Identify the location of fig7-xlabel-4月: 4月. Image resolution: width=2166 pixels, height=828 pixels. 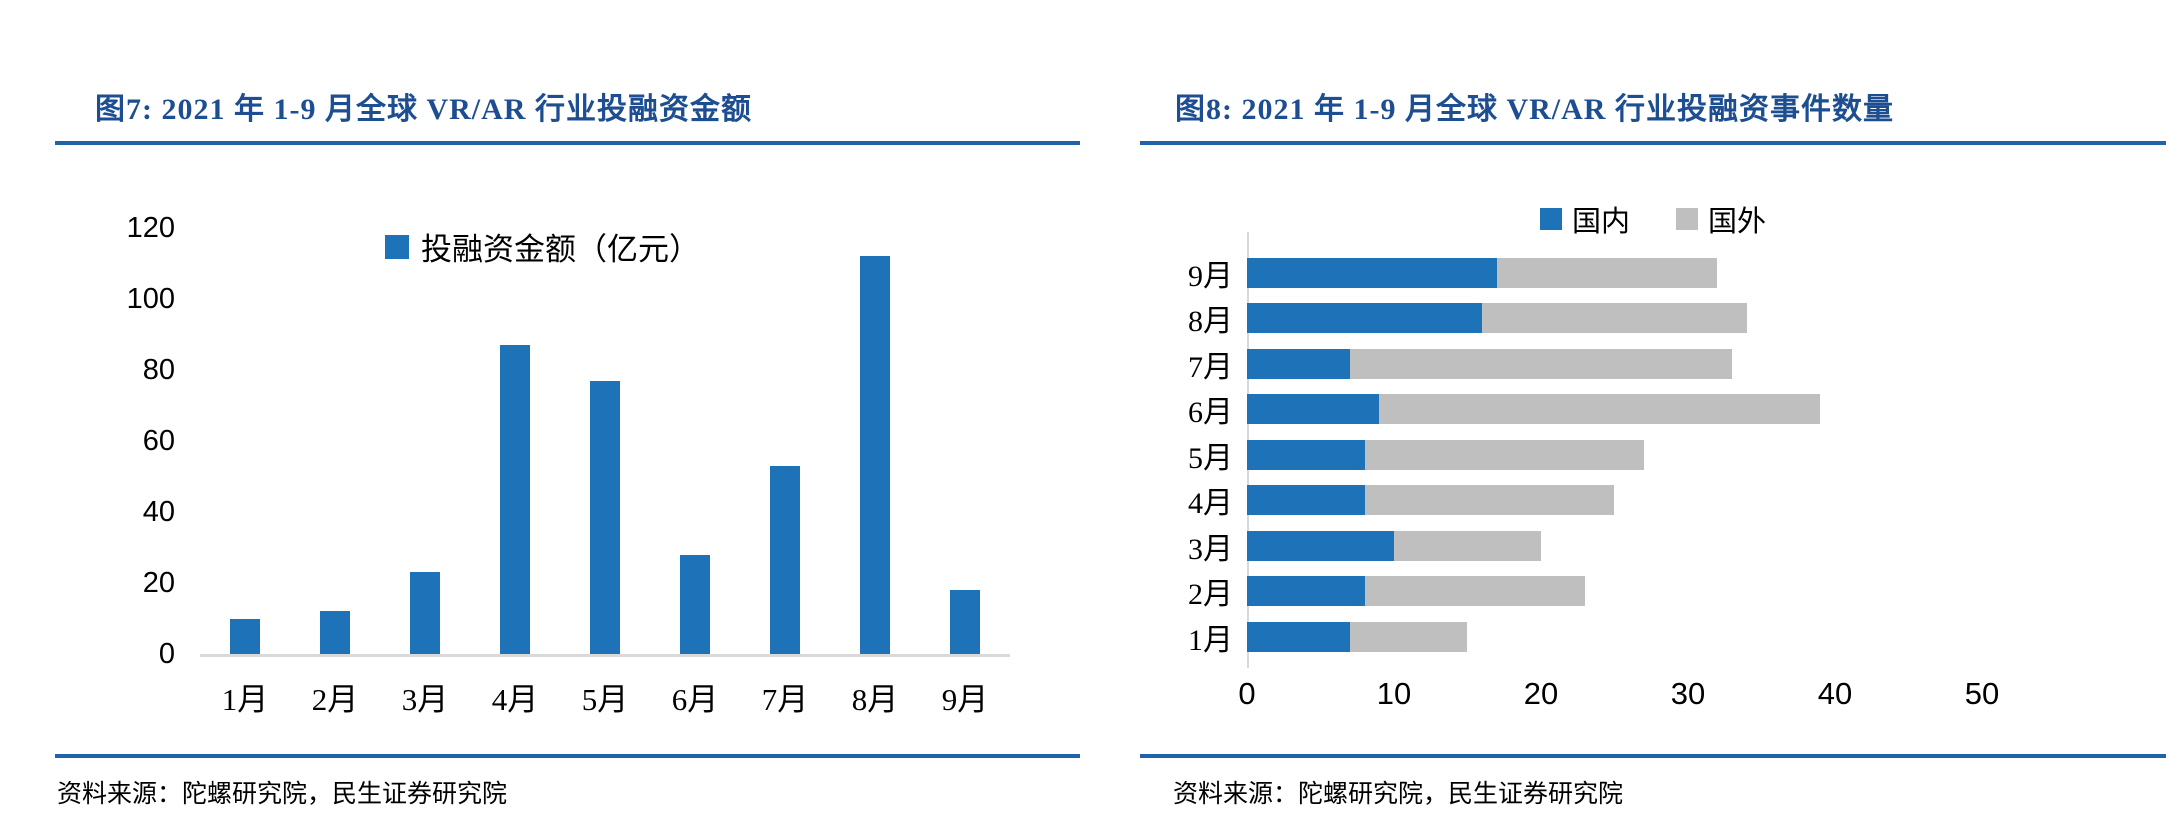
(515, 699).